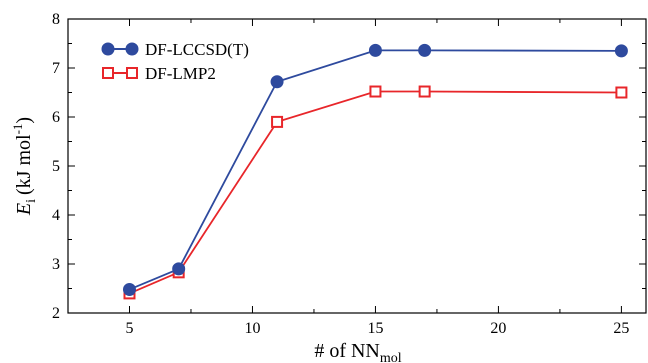 The height and width of the screenshot is (363, 648). I want to click on legend-label-1: DF-LMP2, so click(180, 73).